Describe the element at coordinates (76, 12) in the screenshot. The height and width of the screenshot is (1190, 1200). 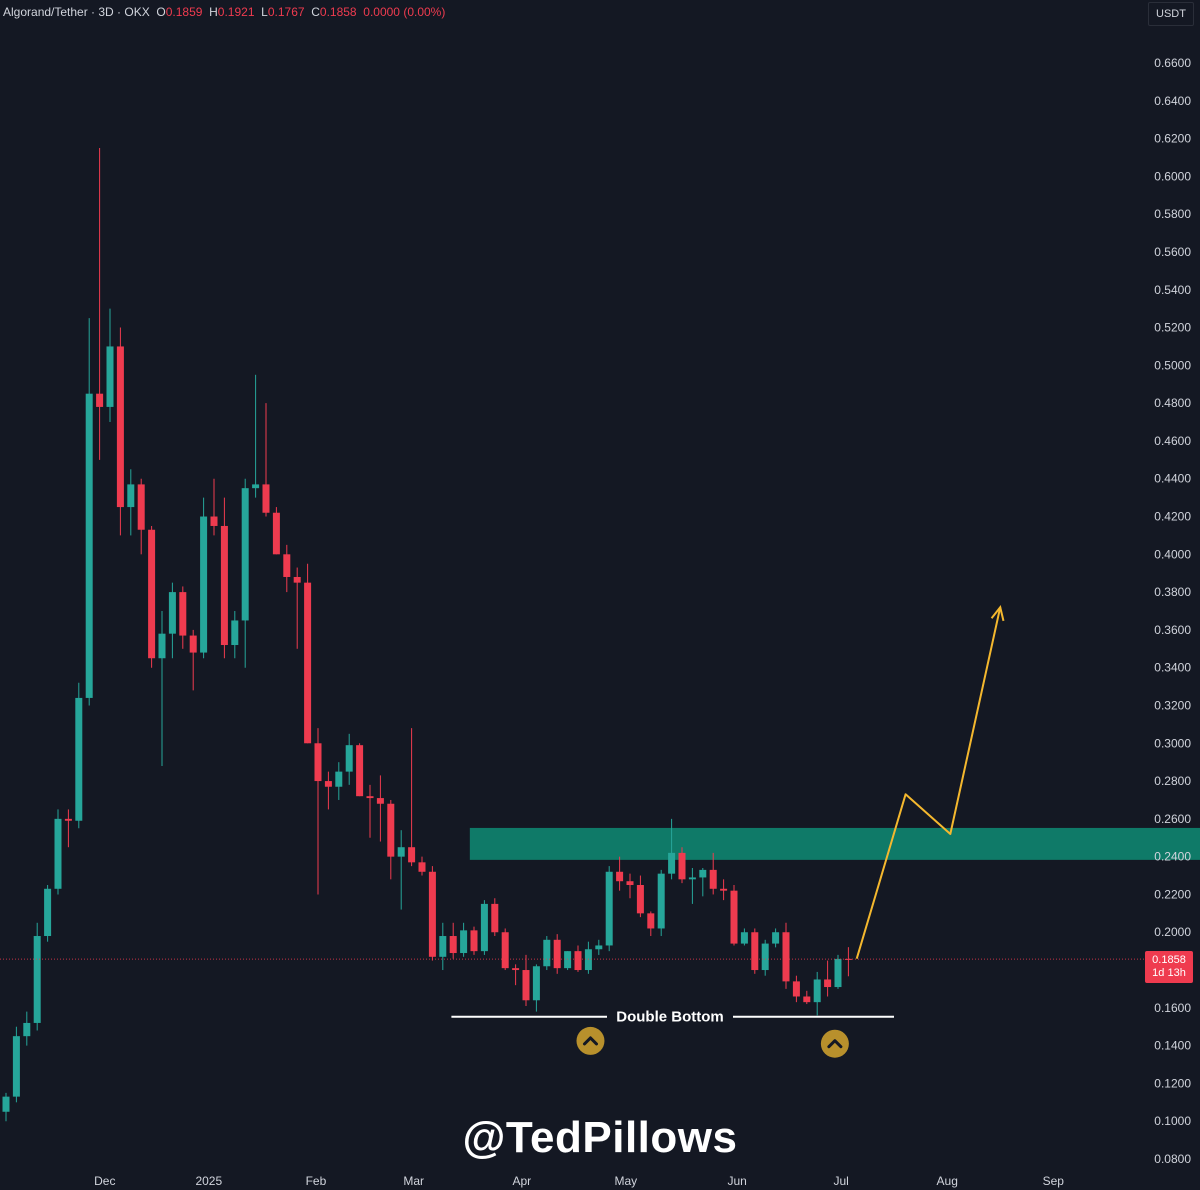
I see `symbol-title: Algorand/Tether · 3D · OKX` at that location.